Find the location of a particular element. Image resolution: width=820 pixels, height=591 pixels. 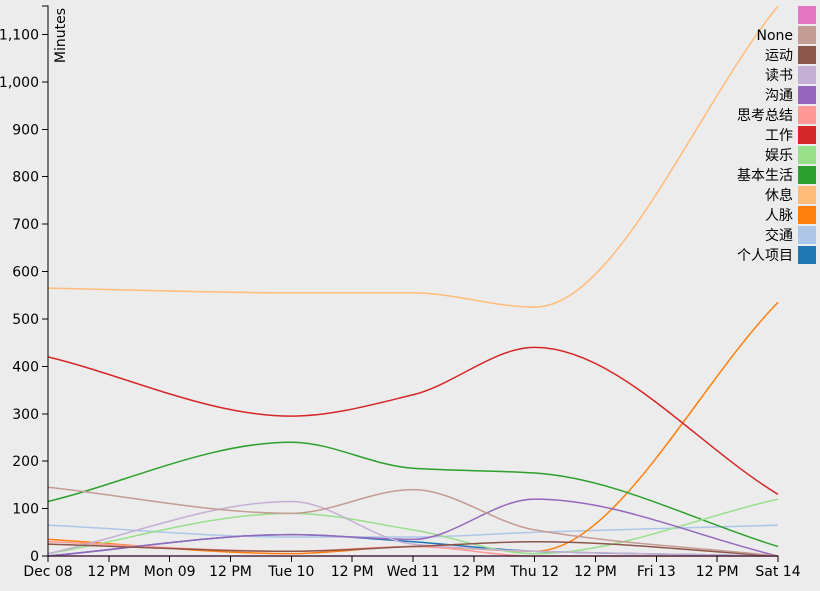

x-tick-label: Fri 13 is located at coordinates (656, 572).